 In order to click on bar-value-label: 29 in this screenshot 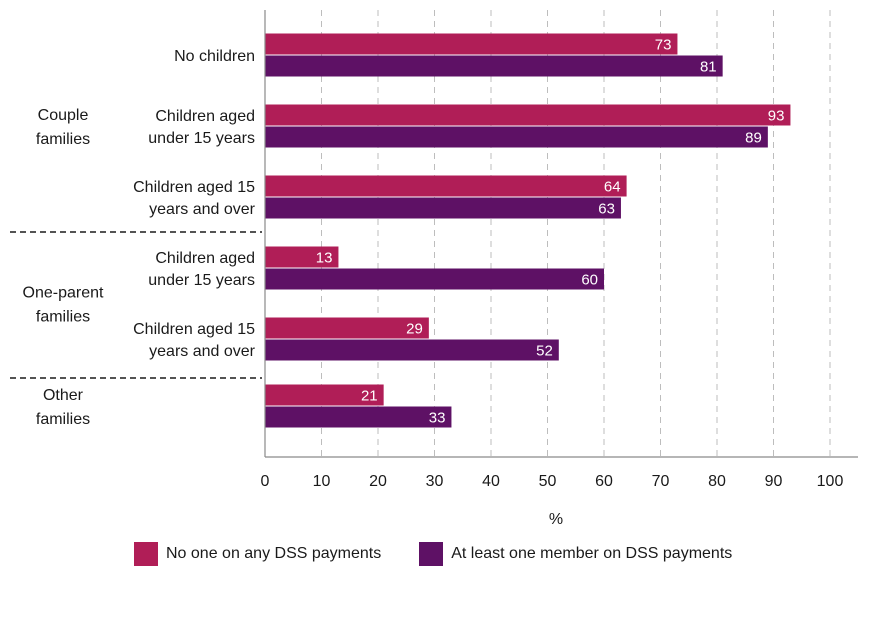, I will do `click(414, 329)`.